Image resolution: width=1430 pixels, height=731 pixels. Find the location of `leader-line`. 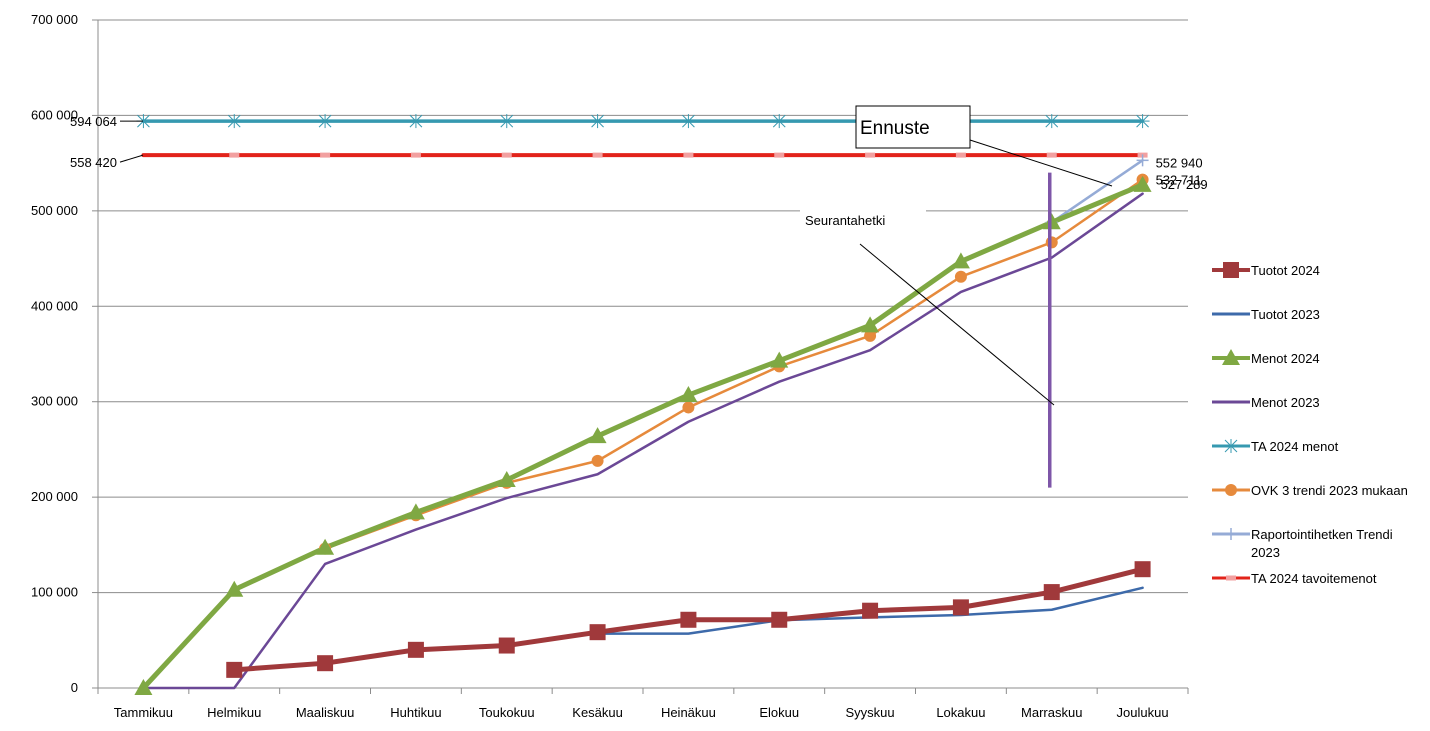

leader-line is located at coordinates (131, 158).